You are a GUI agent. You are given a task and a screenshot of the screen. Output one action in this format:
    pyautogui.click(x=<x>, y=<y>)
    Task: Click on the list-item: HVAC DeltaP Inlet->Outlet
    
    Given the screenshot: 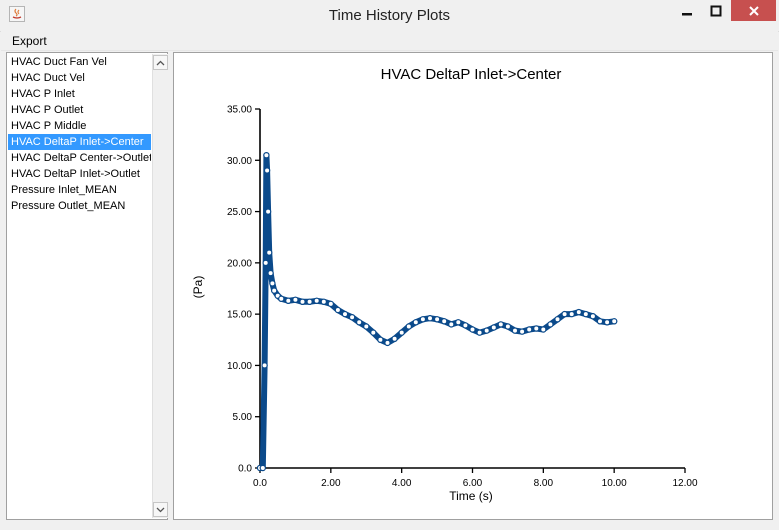 What is the action you would take?
    pyautogui.click(x=75, y=174)
    